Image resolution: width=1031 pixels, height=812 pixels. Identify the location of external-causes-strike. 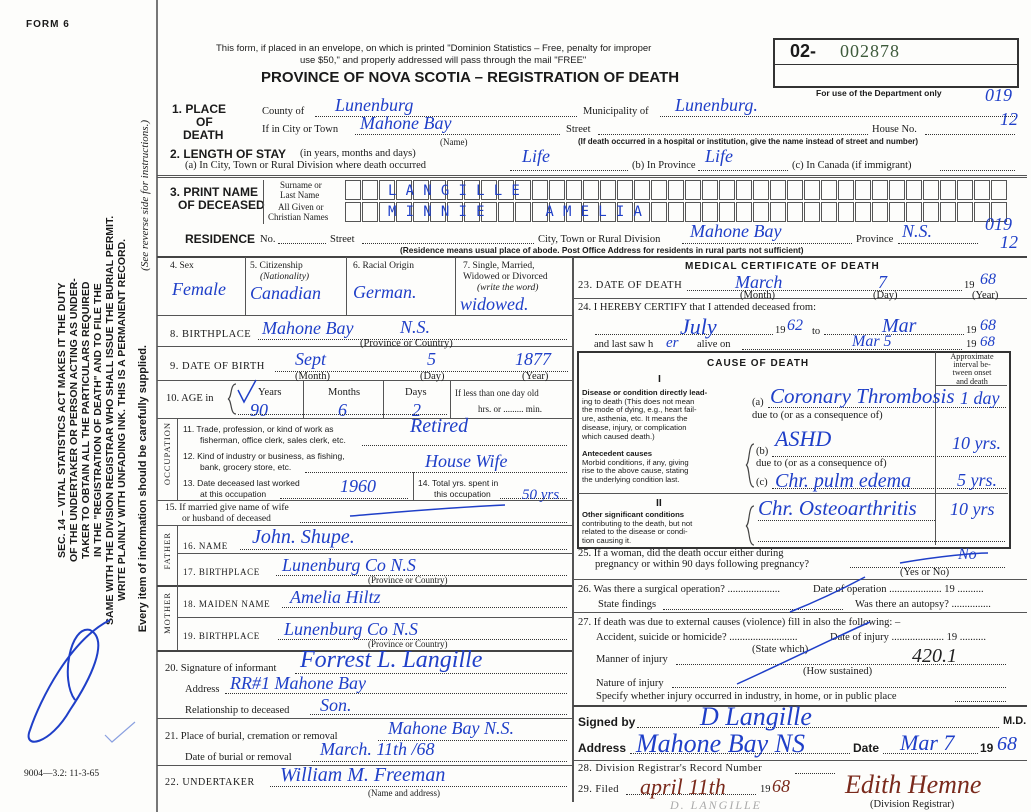
(803, 653).